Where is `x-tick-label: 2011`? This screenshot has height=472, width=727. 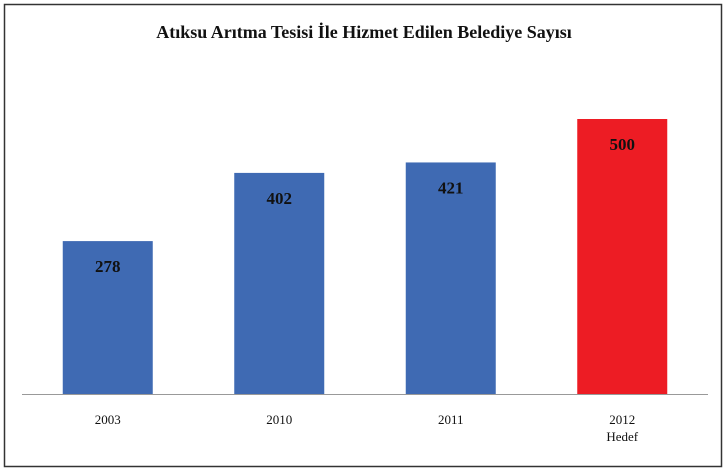 x-tick-label: 2011 is located at coordinates (451, 419).